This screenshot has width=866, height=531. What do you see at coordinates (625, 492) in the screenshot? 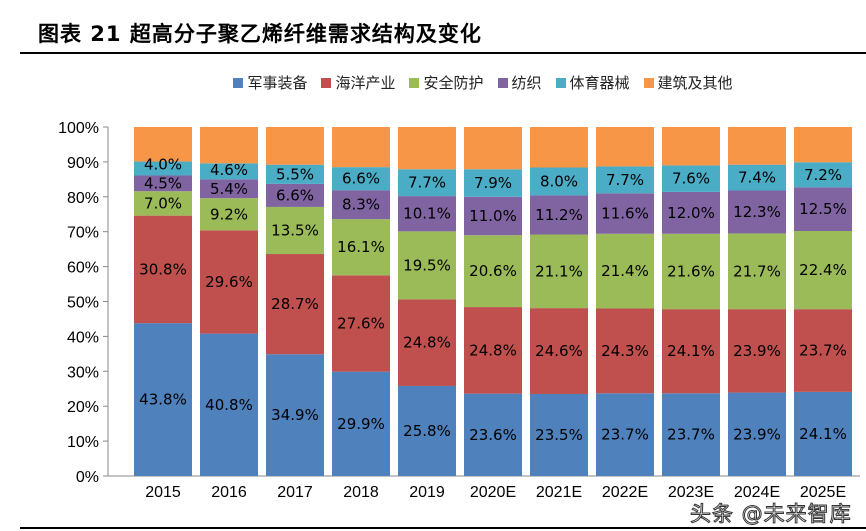
I see `x-tick-label: 2022E` at bounding box center [625, 492].